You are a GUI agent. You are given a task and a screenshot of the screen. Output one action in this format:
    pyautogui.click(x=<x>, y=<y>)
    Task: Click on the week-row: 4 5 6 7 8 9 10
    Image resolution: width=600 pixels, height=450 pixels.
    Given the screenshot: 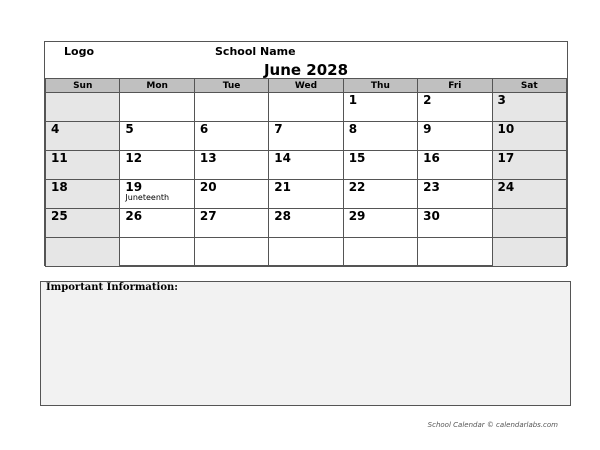 What is the action you would take?
    pyautogui.click(x=306, y=136)
    